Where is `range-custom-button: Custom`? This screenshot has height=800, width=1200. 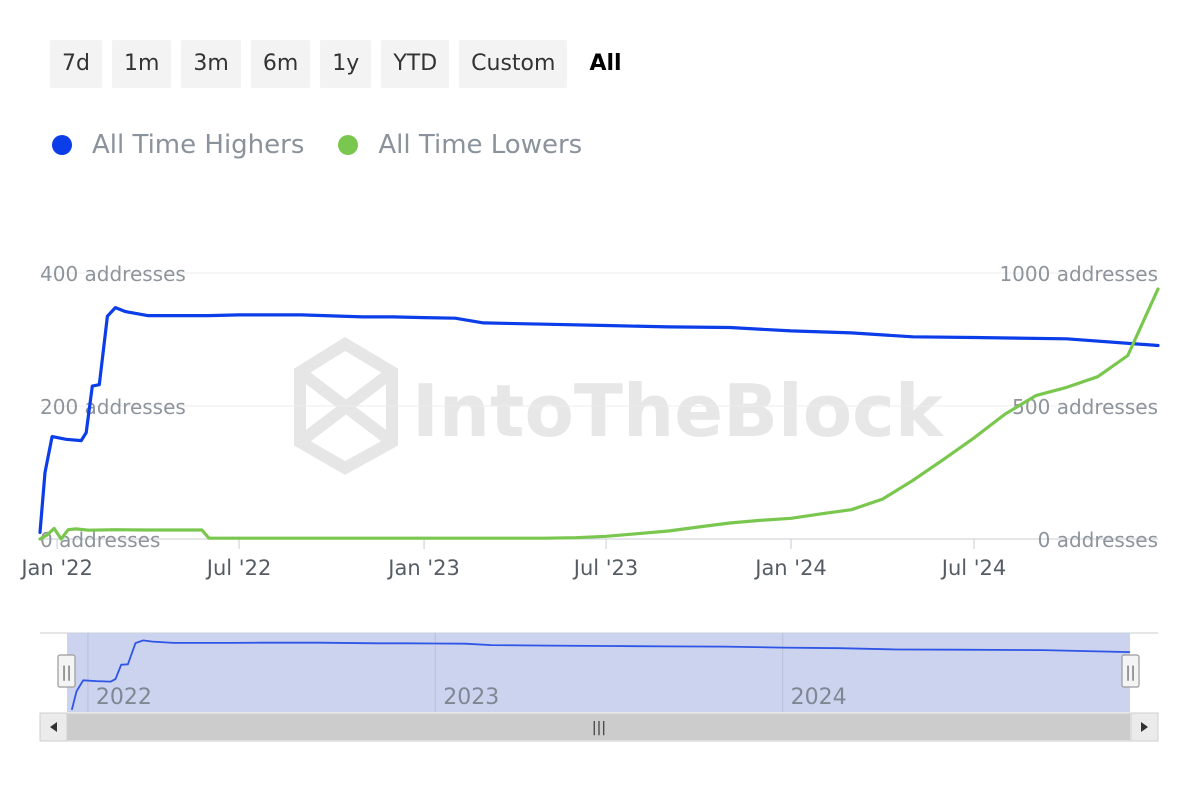
range-custom-button: Custom is located at coordinates (513, 64).